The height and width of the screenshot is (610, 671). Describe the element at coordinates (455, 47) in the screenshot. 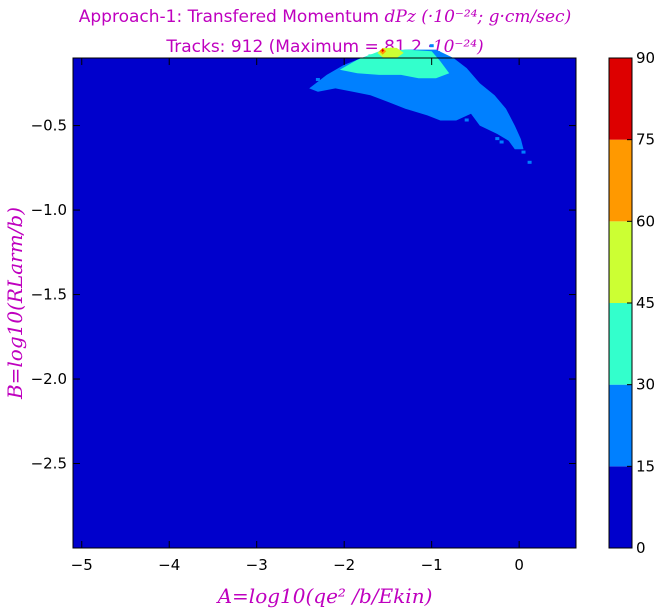

I see `chart-title-line2-math: ·10⁻²⁴)` at that location.